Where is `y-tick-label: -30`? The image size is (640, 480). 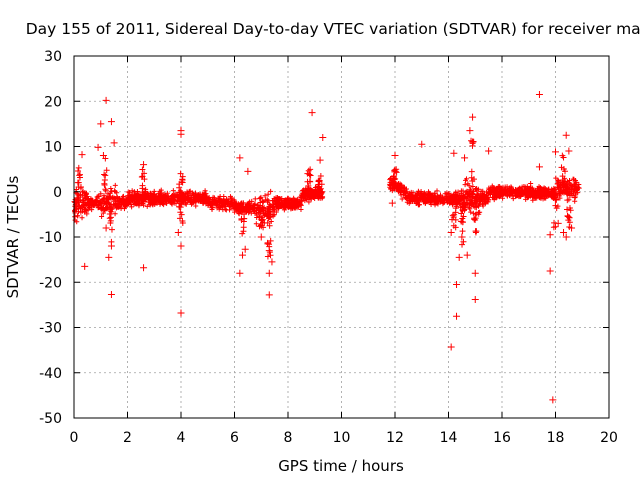
y-tick-label: -30 is located at coordinates (50, 329).